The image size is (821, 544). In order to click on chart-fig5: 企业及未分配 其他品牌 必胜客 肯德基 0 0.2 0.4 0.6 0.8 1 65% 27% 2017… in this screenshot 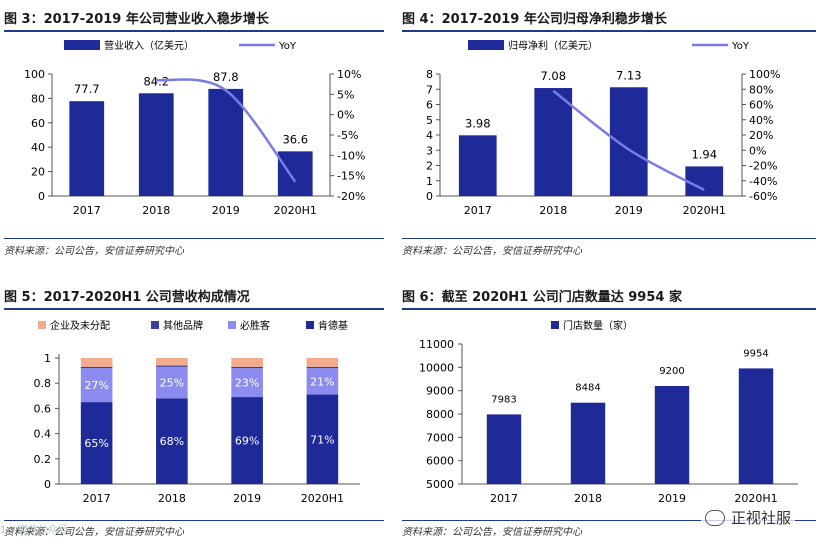, I will do `click(197, 412)`.